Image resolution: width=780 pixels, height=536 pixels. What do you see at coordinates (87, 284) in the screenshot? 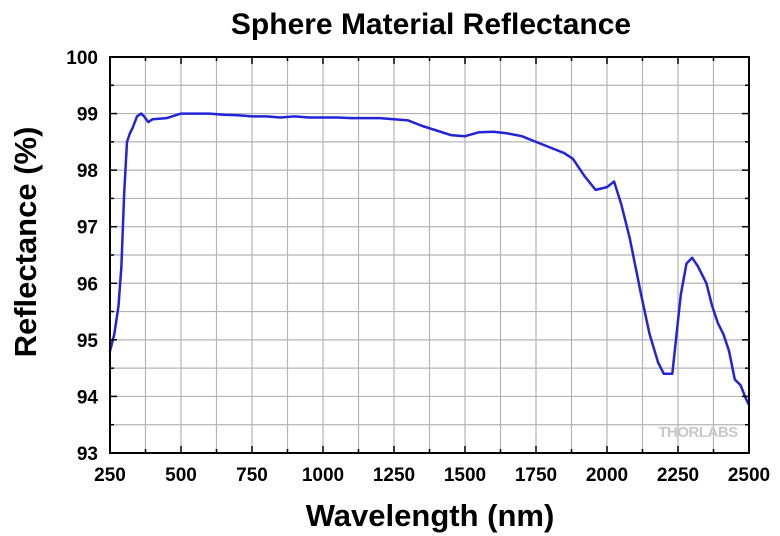
I see `y-tick-label: 96` at bounding box center [87, 284].